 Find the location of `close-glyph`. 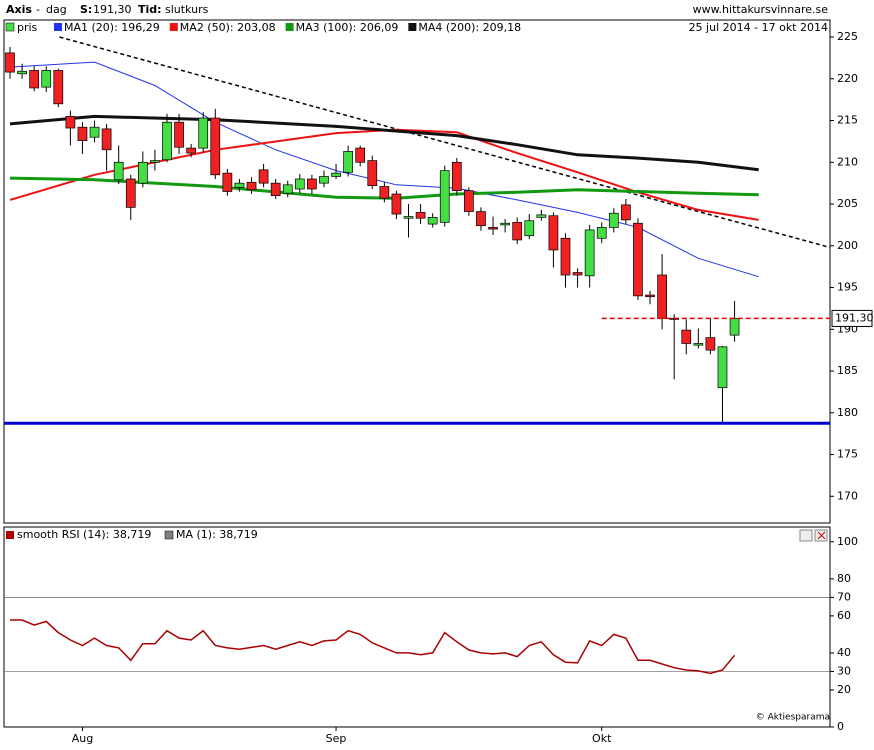

close-glyph is located at coordinates (821, 535).